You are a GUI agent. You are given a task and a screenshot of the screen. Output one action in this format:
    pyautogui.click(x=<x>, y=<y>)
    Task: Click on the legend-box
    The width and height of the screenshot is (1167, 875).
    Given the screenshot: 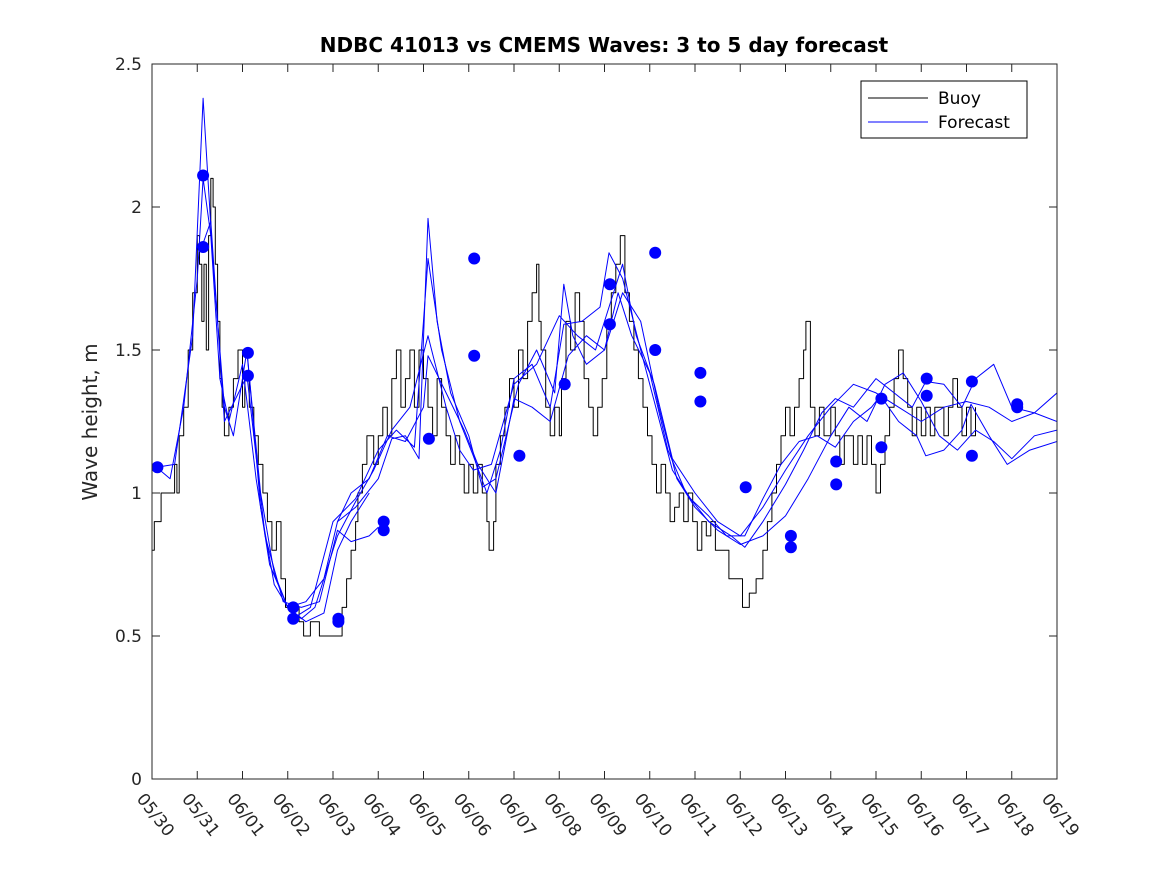 What is the action you would take?
    pyautogui.click(x=944, y=109)
    